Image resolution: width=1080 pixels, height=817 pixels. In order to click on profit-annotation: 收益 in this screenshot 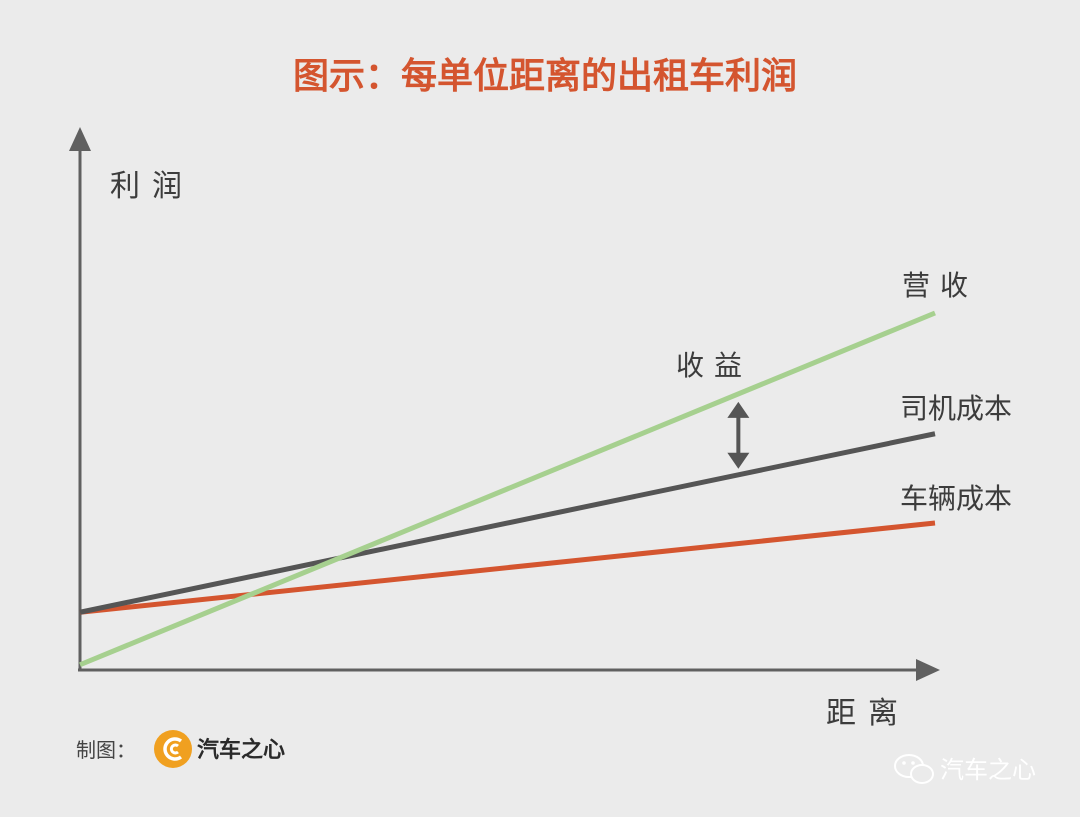, I will do `click(714, 409)`.